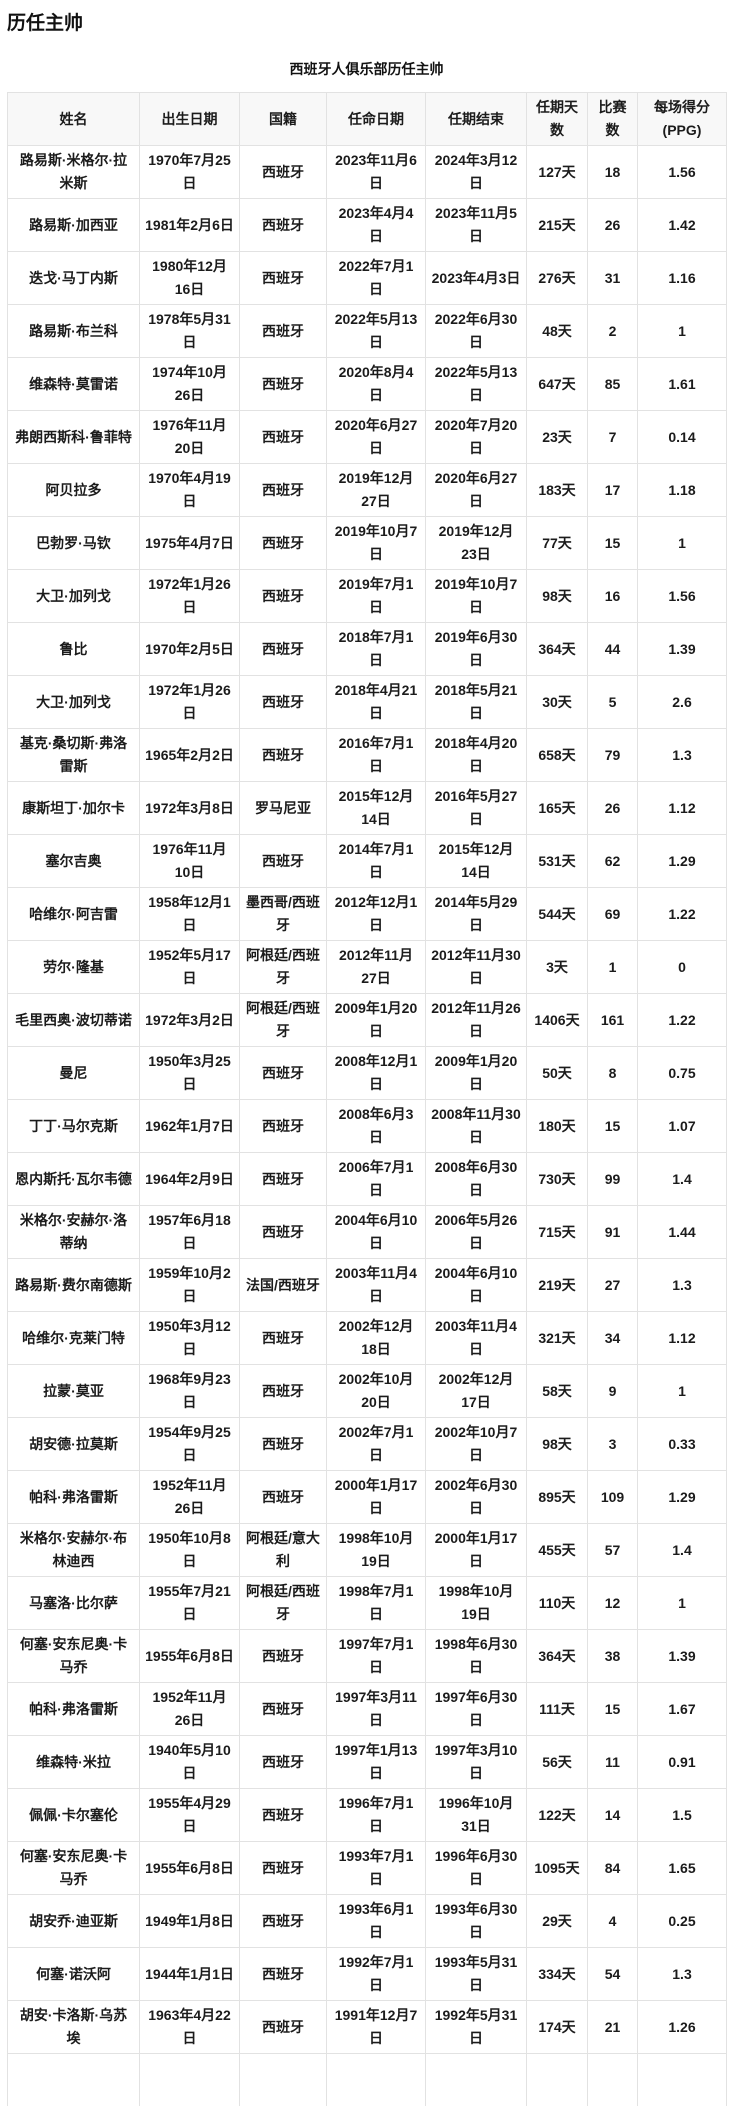 The height and width of the screenshot is (2106, 733). Describe the element at coordinates (73, 1921) in the screenshot. I see `cell-name: 胡安乔·迪亚斯` at that location.